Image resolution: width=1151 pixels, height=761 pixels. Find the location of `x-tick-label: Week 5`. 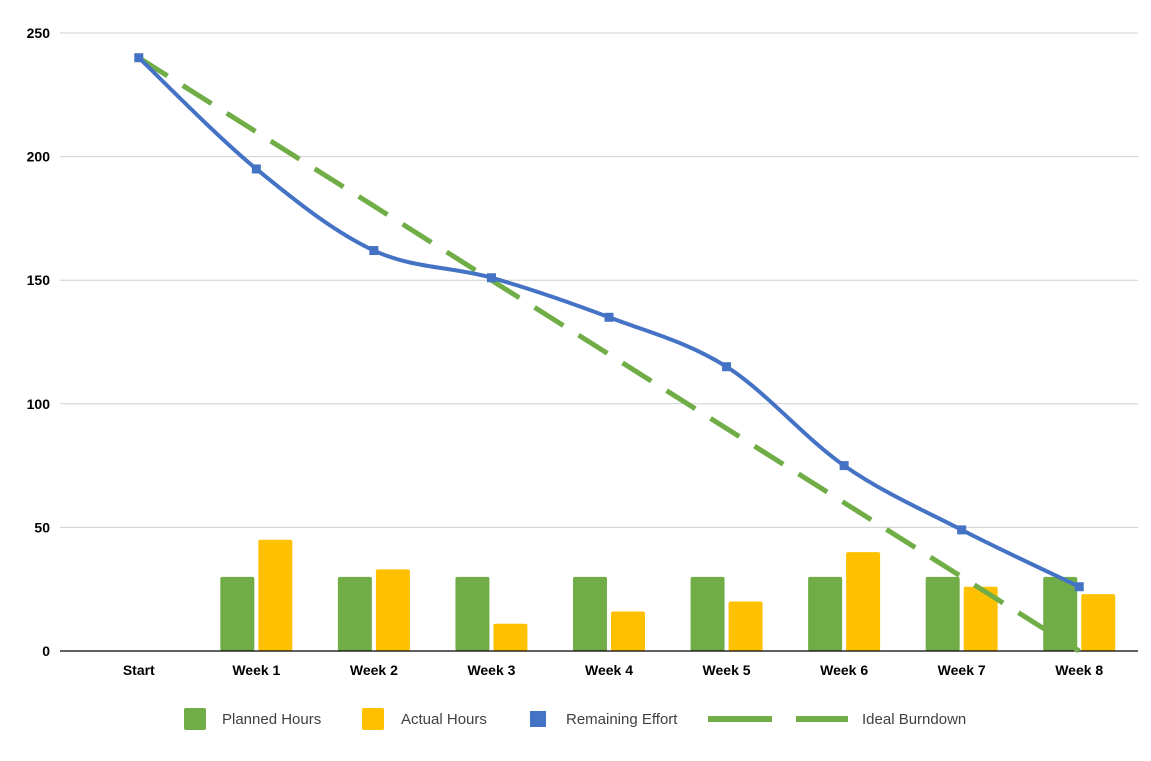

x-tick-label: Week 5 is located at coordinates (727, 670).